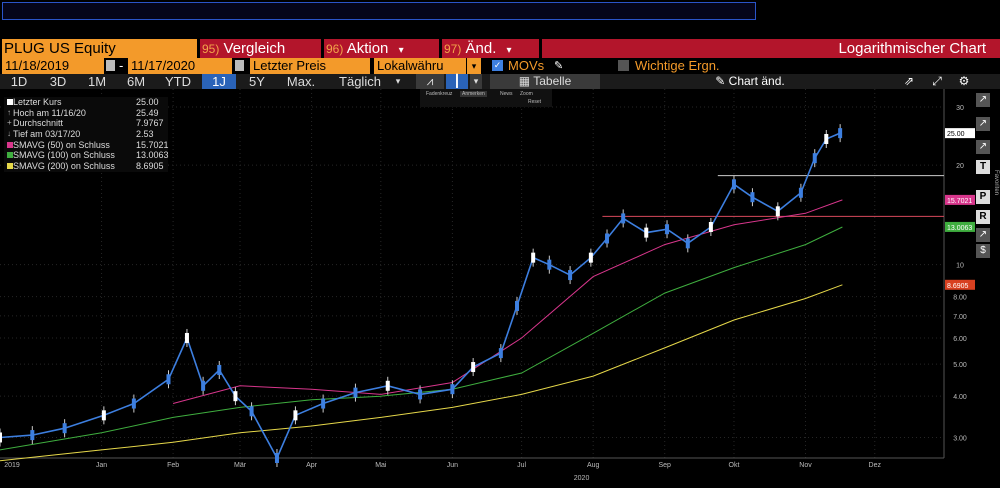  Describe the element at coordinates (420, 66) in the screenshot. I see `currency-select: Lokalwähru` at that location.